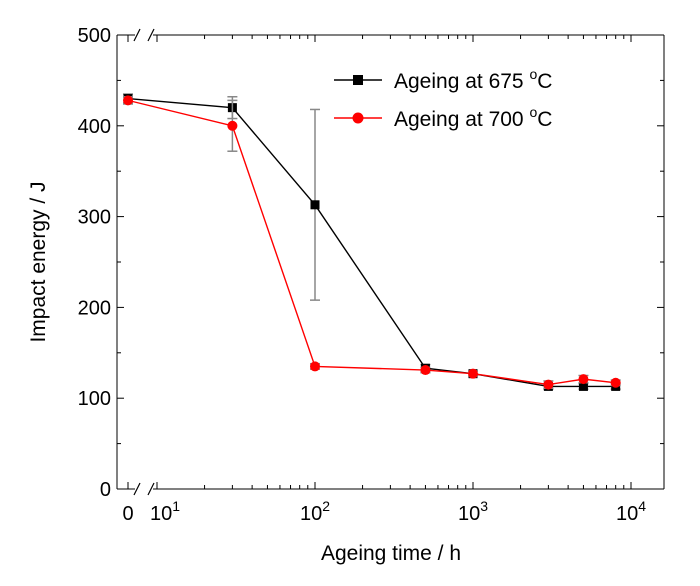  Describe the element at coordinates (94, 36) in the screenshot. I see `y-tick-label: 500` at that location.